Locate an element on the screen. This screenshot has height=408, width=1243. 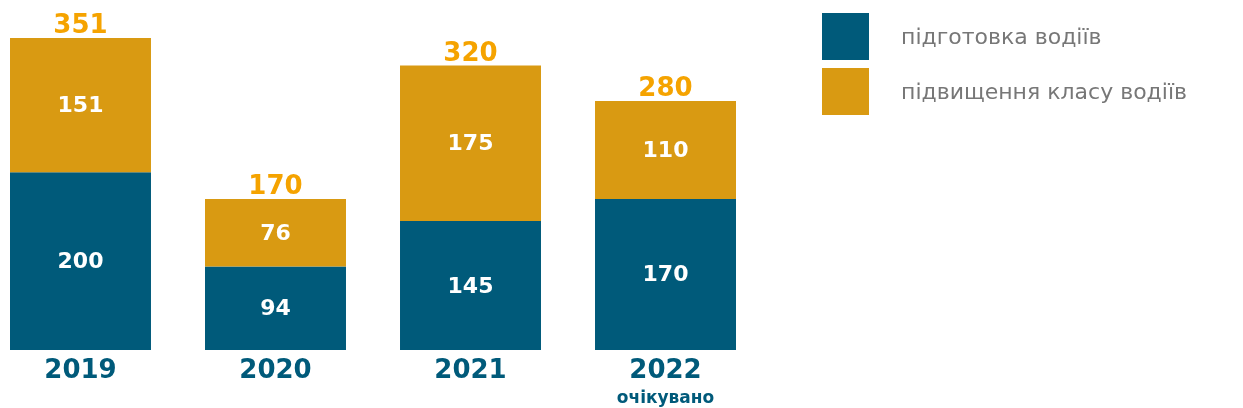
data-label: 94 is located at coordinates (275, 308).